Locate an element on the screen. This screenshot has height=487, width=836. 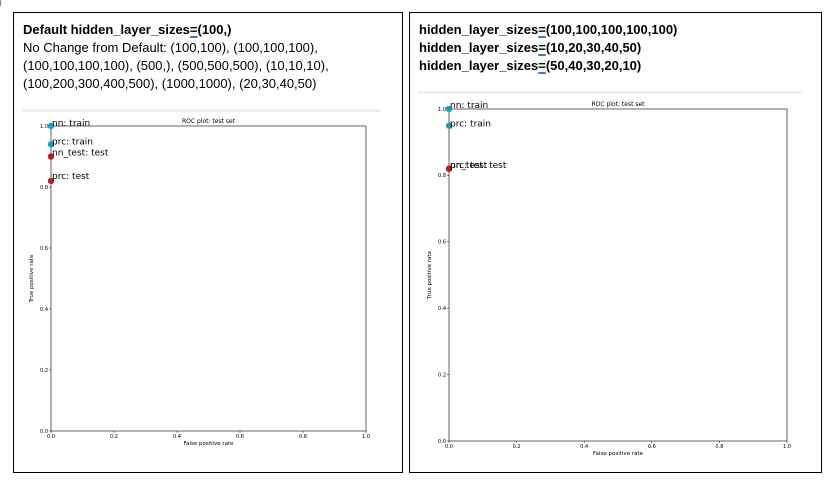
left-heading-equals: = is located at coordinates (193, 29).